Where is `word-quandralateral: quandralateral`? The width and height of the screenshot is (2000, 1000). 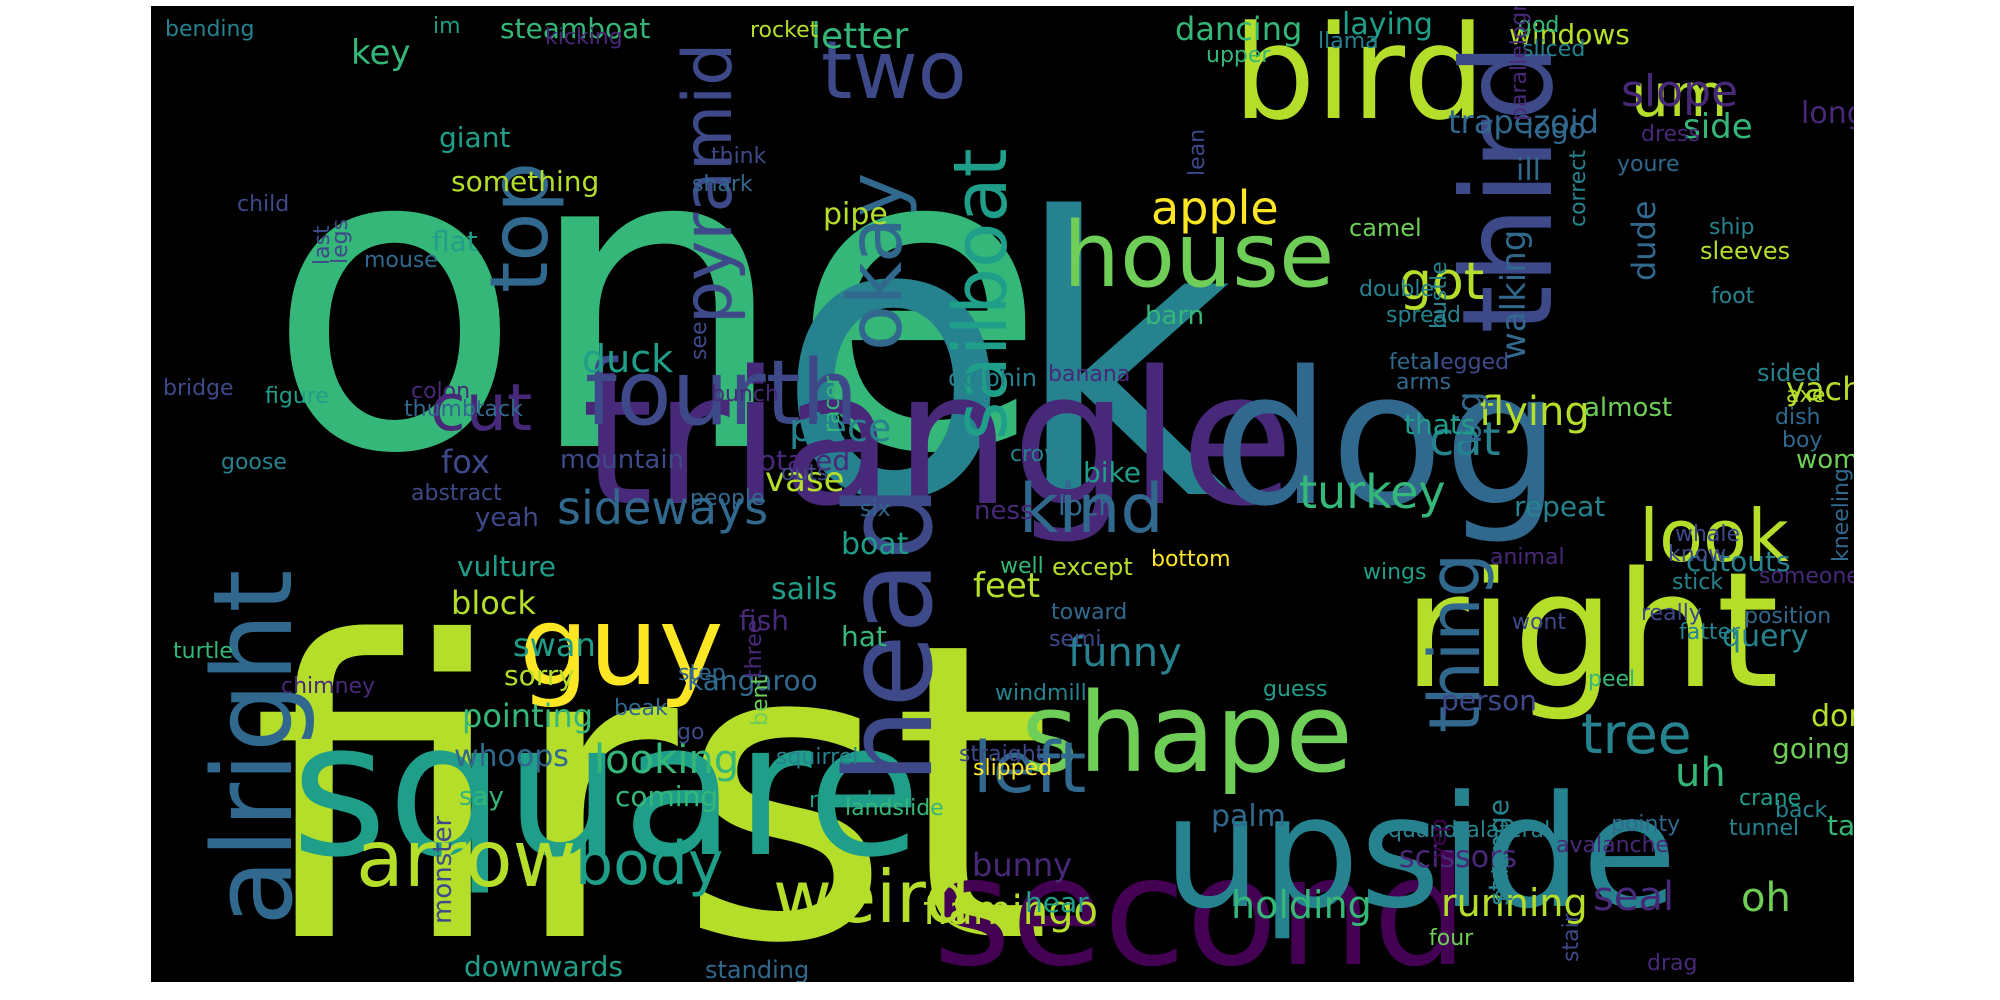
word-quandralateral: quandralateral is located at coordinates (1469, 830).